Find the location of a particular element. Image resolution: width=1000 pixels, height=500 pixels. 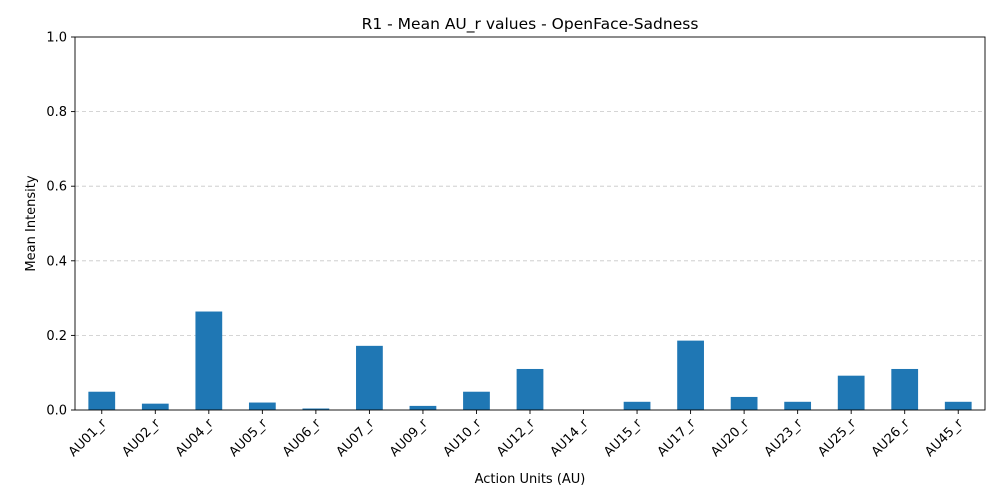

bar-au04-r is located at coordinates (209, 360).